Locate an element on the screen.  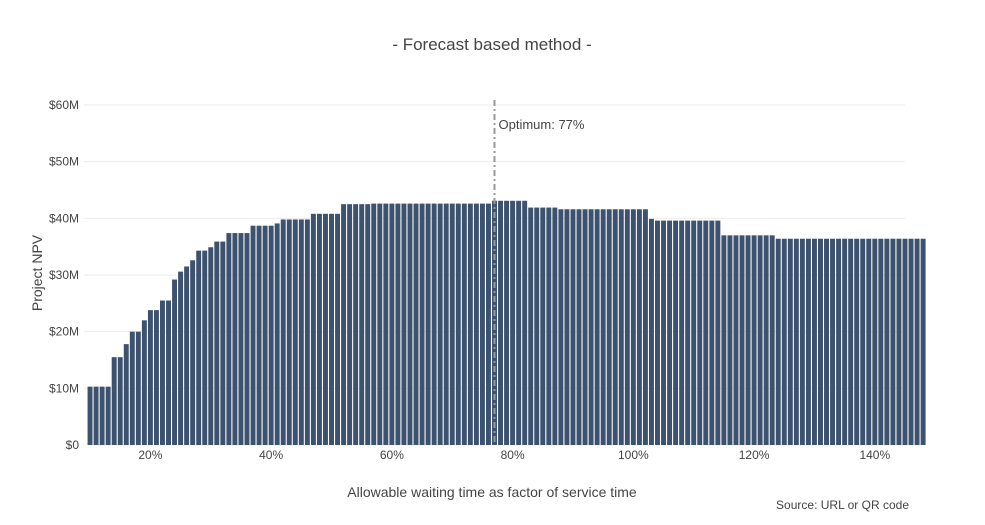
y-tick-label: $50M is located at coordinates (64, 162).